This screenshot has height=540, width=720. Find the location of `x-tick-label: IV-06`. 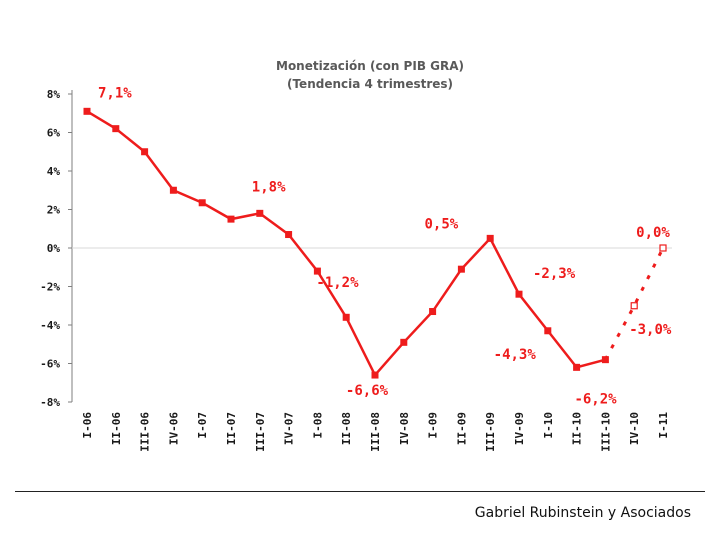

x-tick-label: IV-06 is located at coordinates (173, 428).